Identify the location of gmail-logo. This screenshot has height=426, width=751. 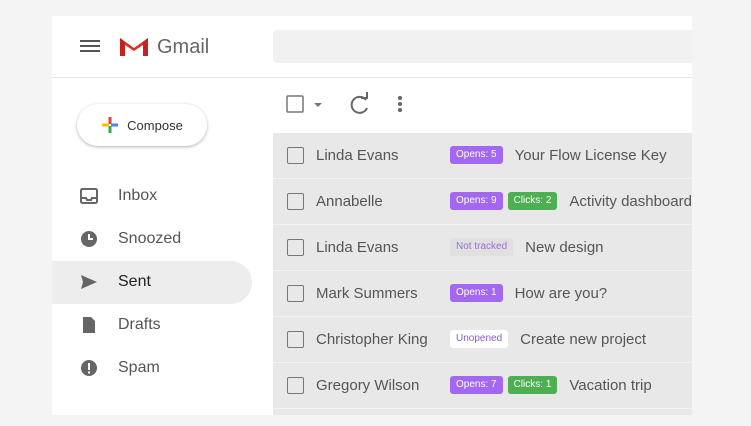
(134, 47).